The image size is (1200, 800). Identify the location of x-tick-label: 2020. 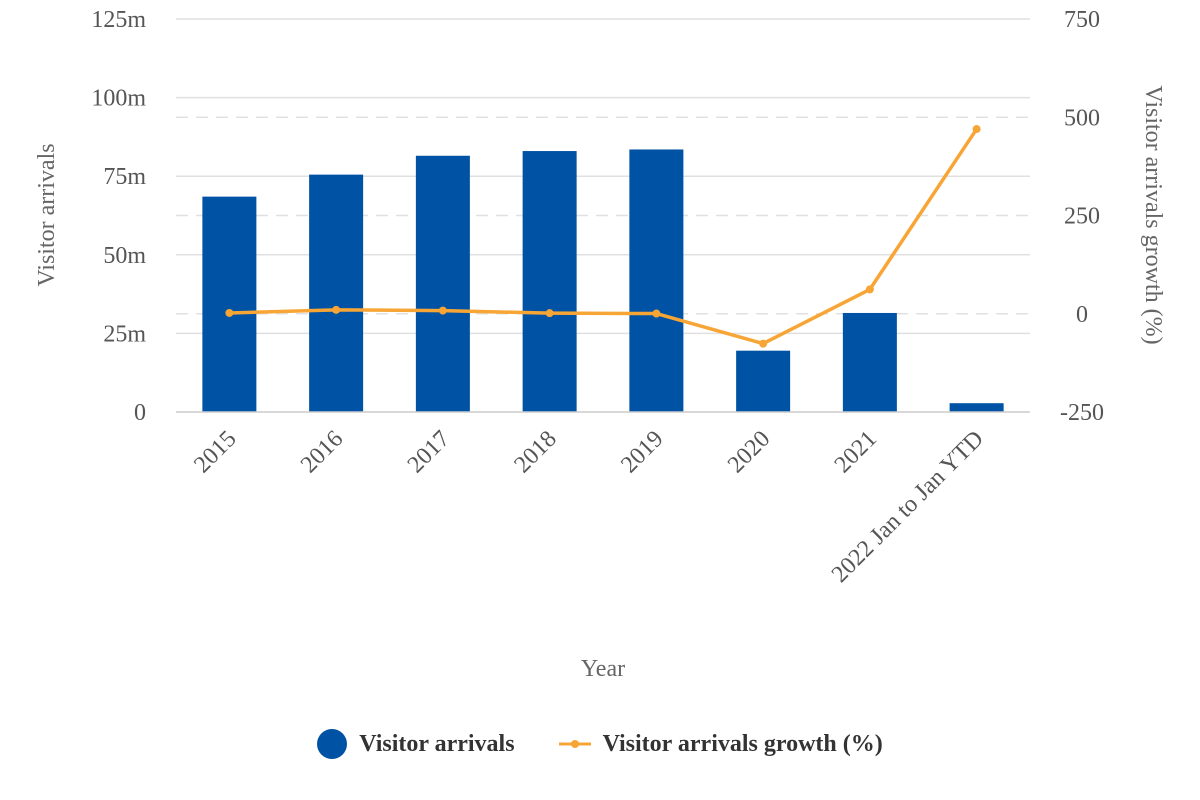
(749, 452).